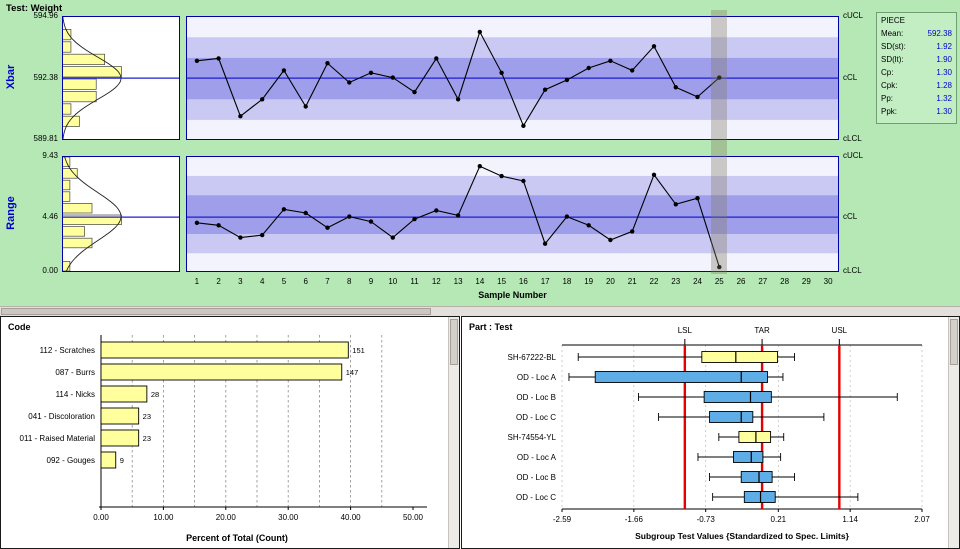 The height and width of the screenshot is (549, 960). Describe the element at coordinates (944, 46) in the screenshot. I see `stat-value: 1.92` at that location.